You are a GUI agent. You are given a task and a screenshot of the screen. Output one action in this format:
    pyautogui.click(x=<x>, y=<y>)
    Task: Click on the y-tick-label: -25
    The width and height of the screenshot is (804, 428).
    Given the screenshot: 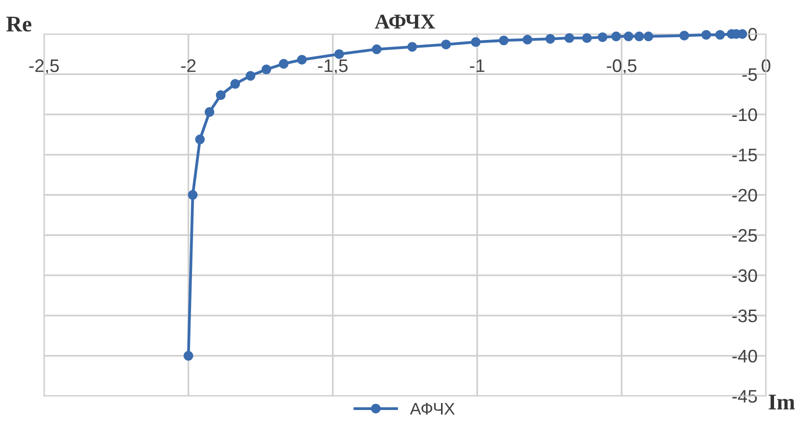 What is the action you would take?
    pyautogui.click(x=744, y=235)
    